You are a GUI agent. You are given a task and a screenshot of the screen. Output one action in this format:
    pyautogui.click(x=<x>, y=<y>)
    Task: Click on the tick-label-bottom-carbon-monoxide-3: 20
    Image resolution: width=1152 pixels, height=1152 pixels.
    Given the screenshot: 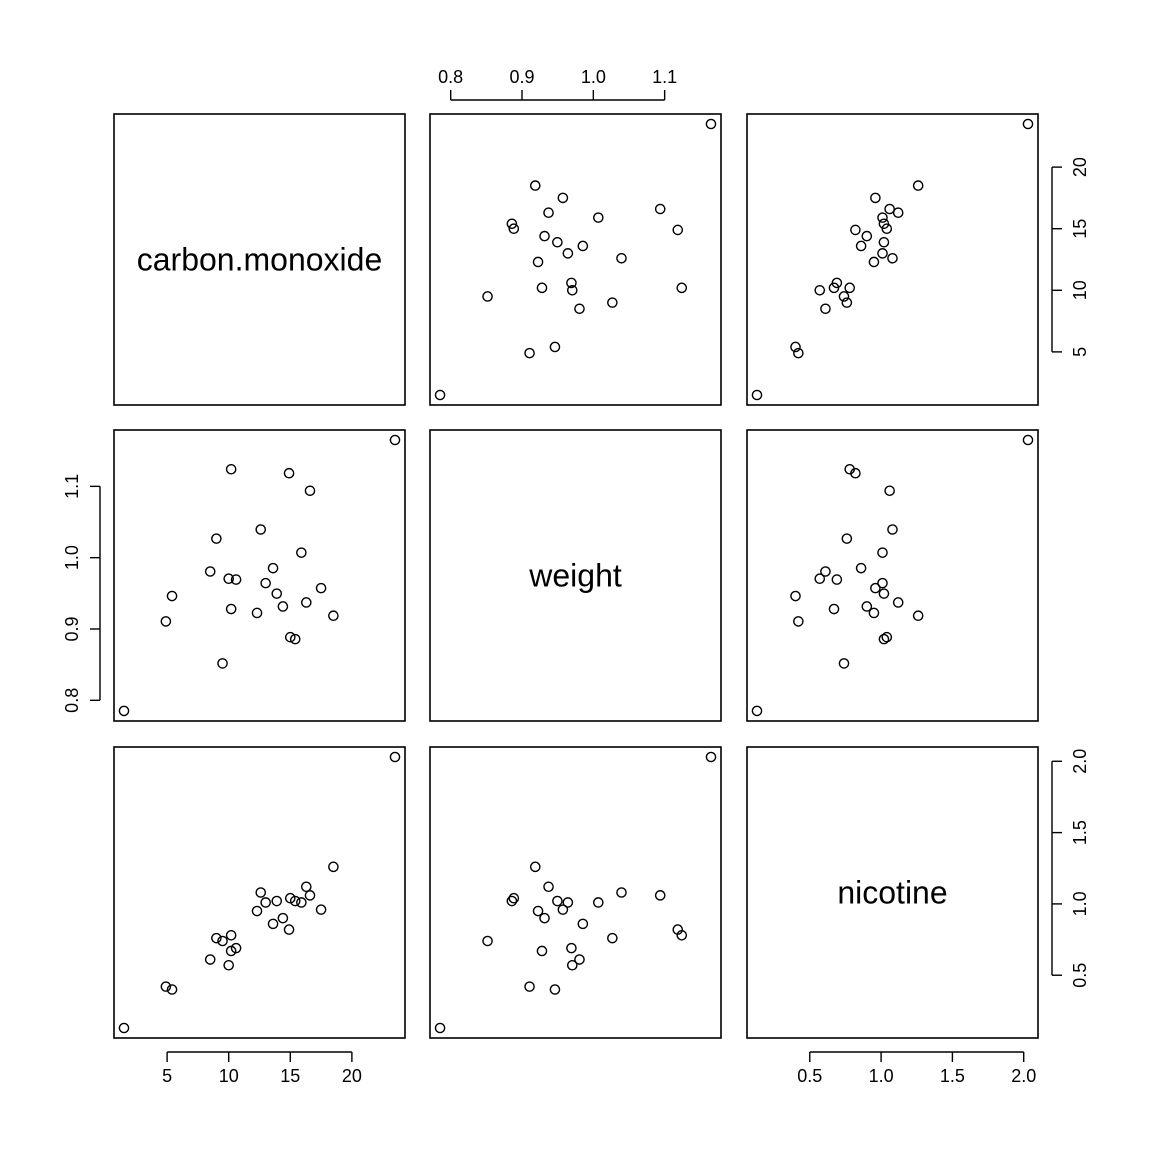 What is the action you would take?
    pyautogui.click(x=352, y=1076)
    